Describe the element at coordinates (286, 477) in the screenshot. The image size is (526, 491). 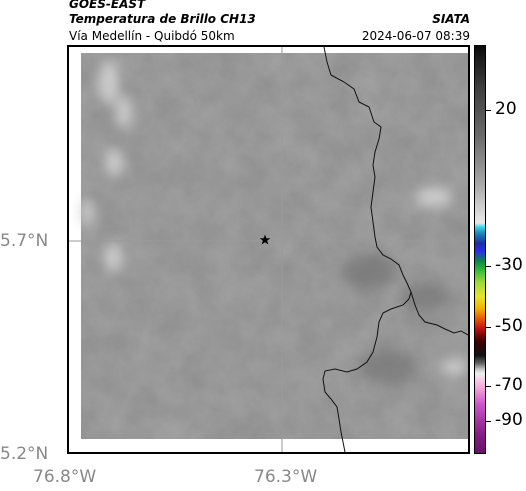
I see `lon-label: 76.3°W` at that location.